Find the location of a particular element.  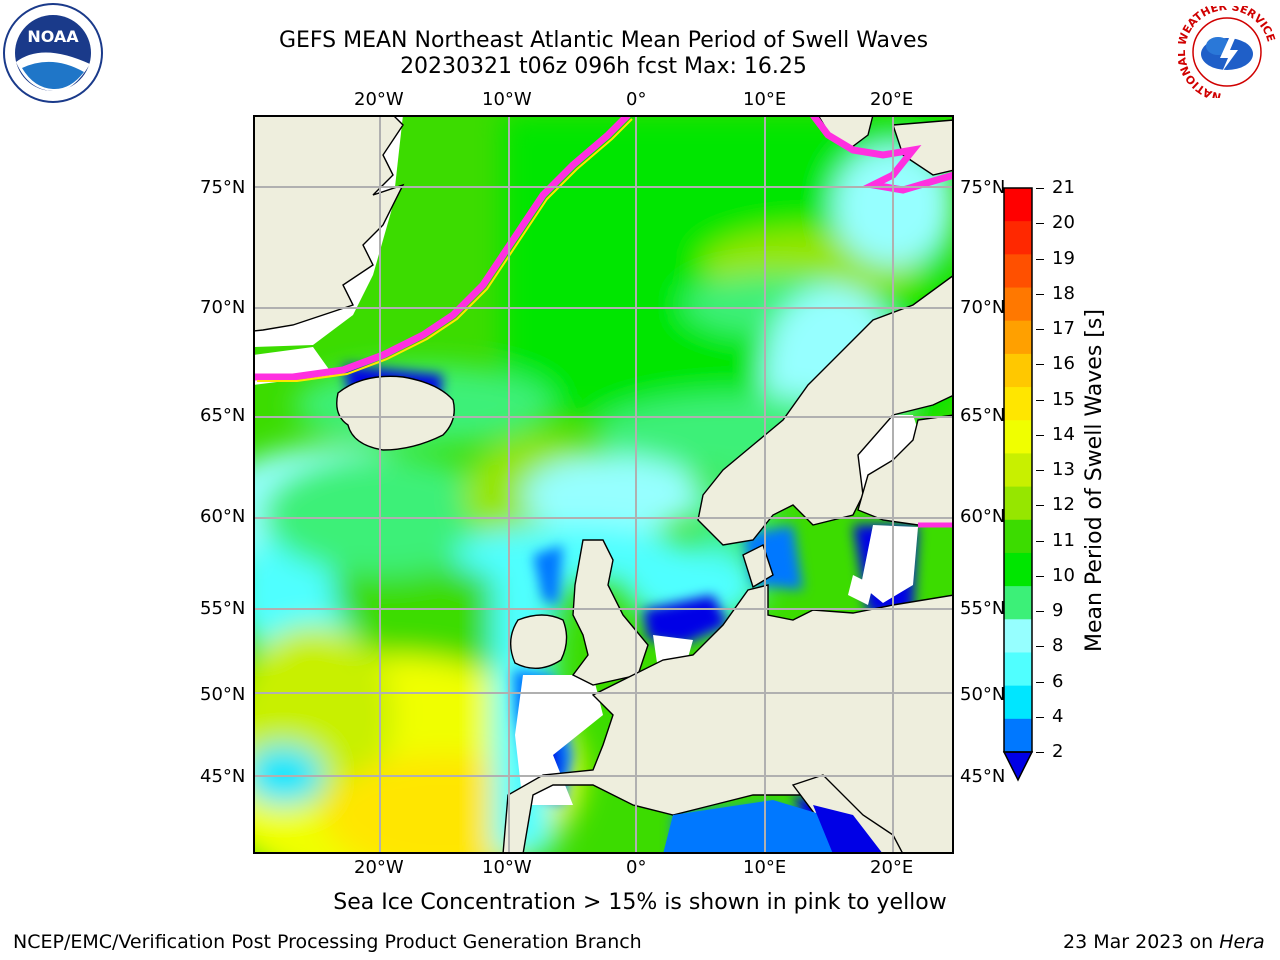

lat-label-right: 55°N is located at coordinates (983, 608).